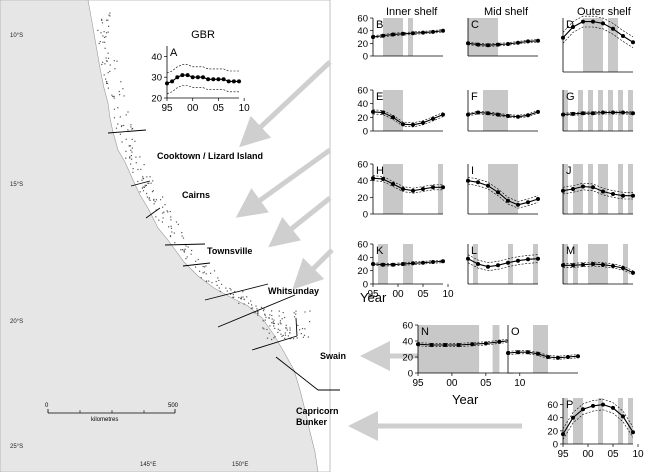  I want to click on panel-label: D, so click(570, 25).